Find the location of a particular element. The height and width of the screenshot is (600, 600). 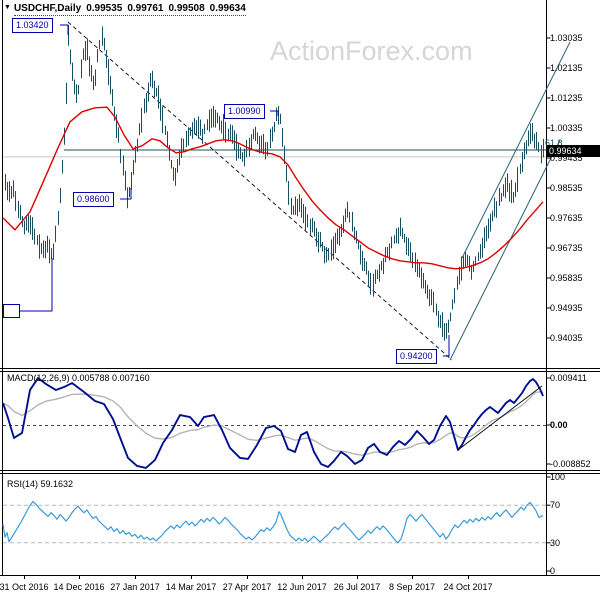

watermark: ActionForex.com is located at coordinates (371, 51).